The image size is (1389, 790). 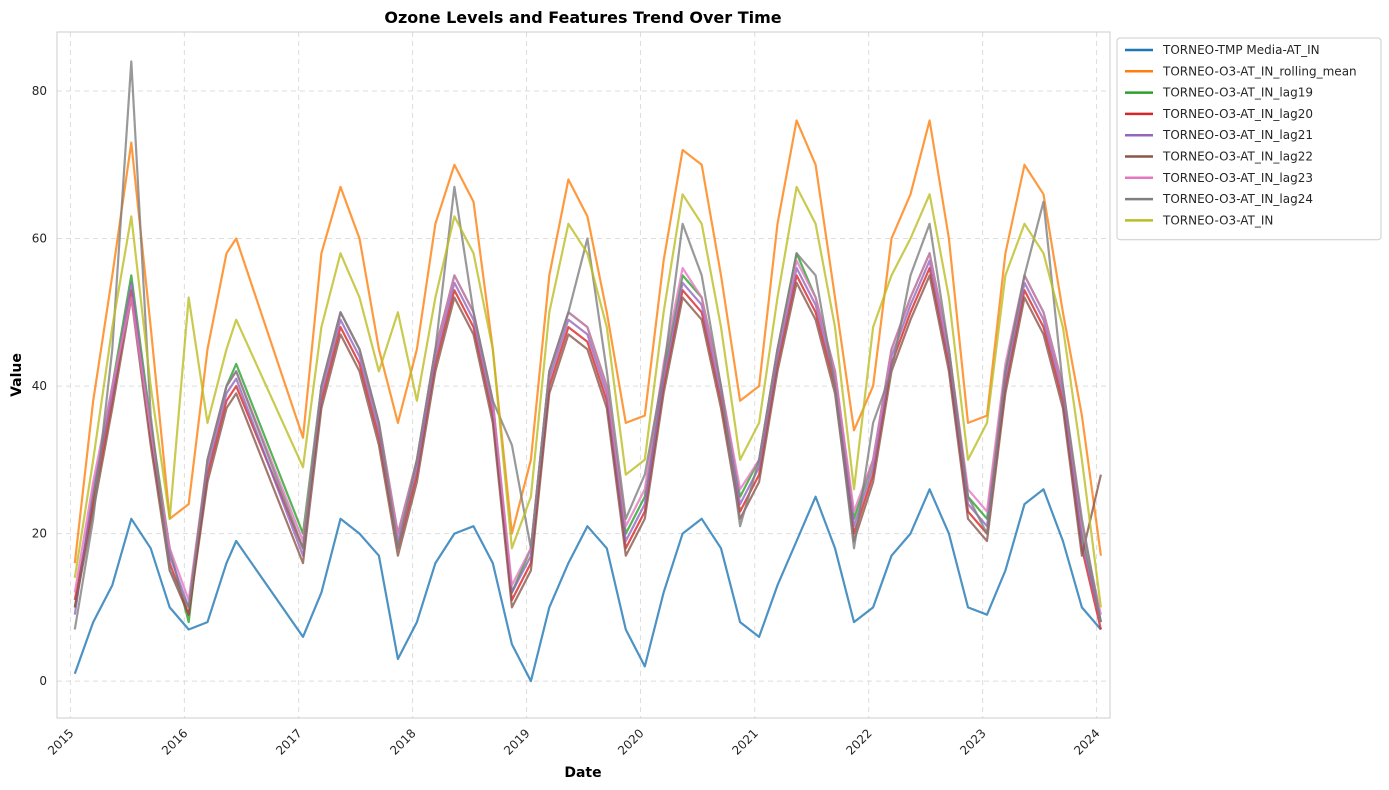 I want to click on legend-box, so click(x=1249, y=139).